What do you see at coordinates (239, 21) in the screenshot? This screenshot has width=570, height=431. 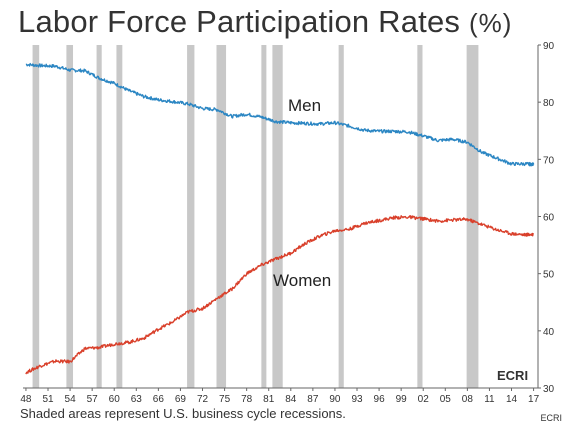 I see `title-text: Labor Force Participation Rates` at bounding box center [239, 21].